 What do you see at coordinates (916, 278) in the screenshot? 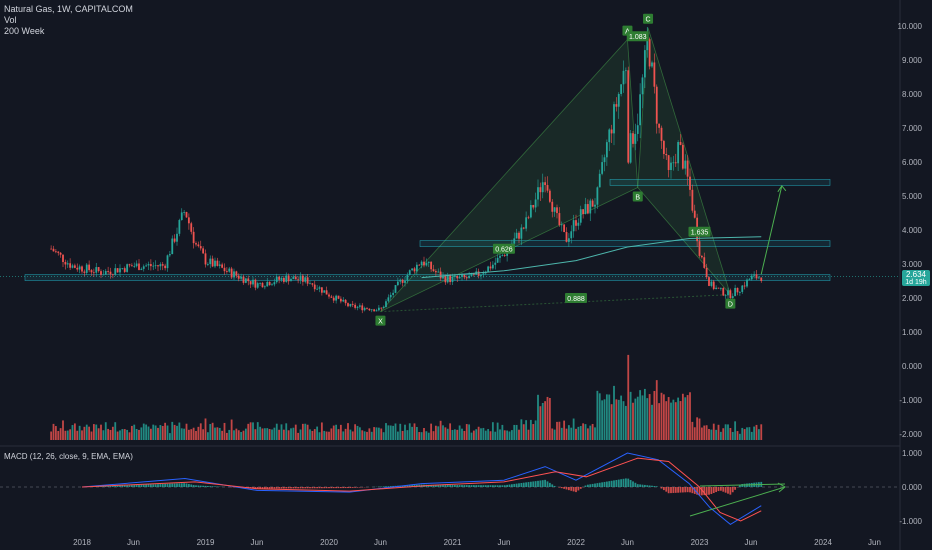
I see `last-price-badge: 2.634 1d 19h` at bounding box center [916, 278].